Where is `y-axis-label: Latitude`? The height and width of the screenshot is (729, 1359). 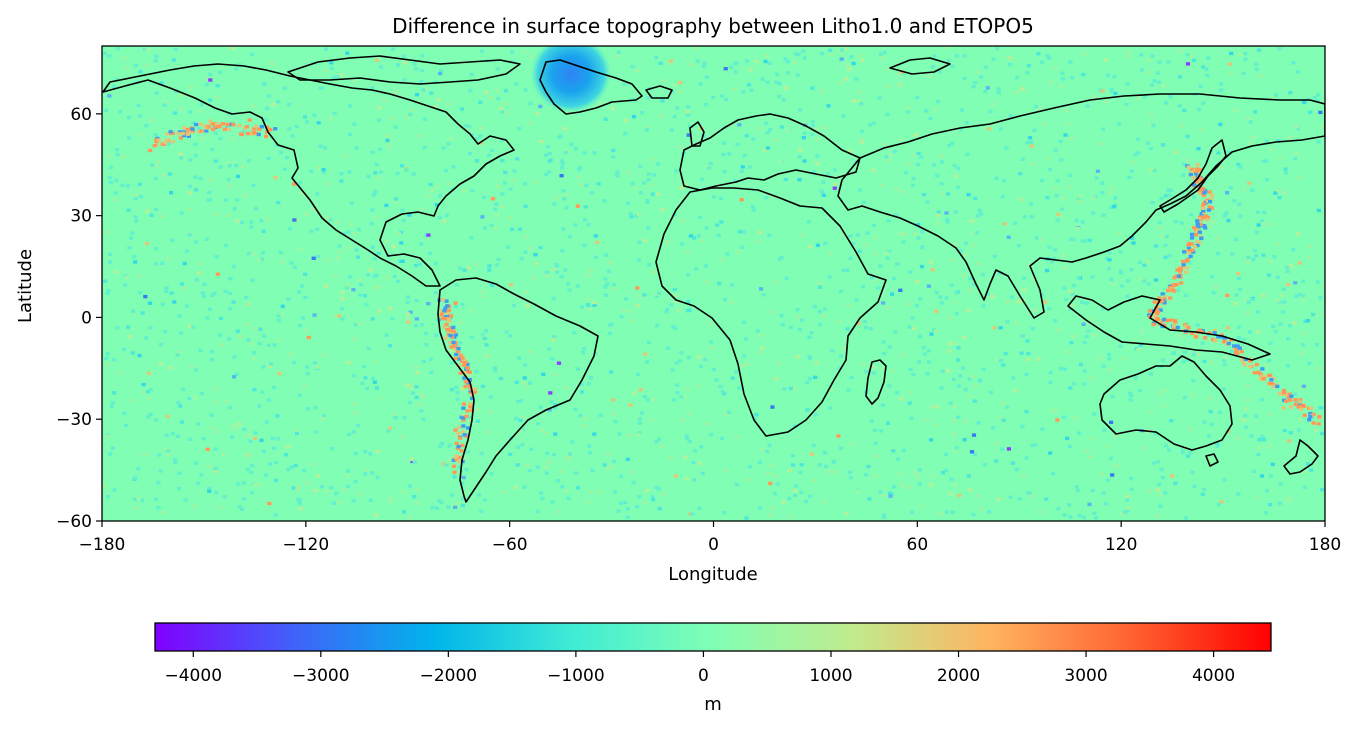
y-axis-label: Latitude is located at coordinates (25, 286).